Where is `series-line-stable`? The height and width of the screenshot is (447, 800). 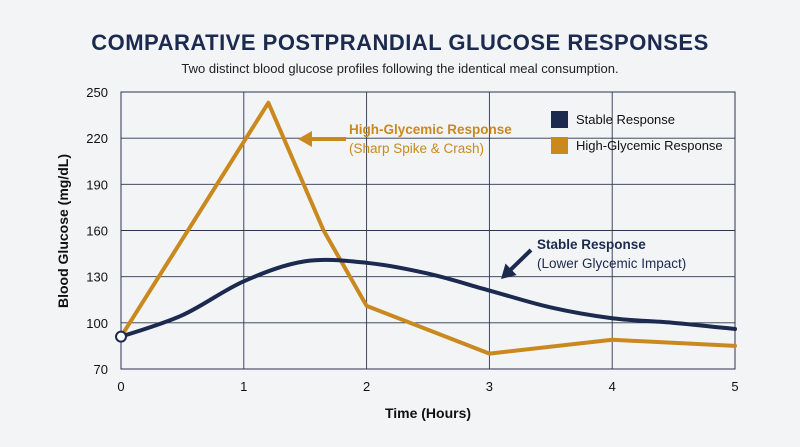 series-line-stable is located at coordinates (428, 298).